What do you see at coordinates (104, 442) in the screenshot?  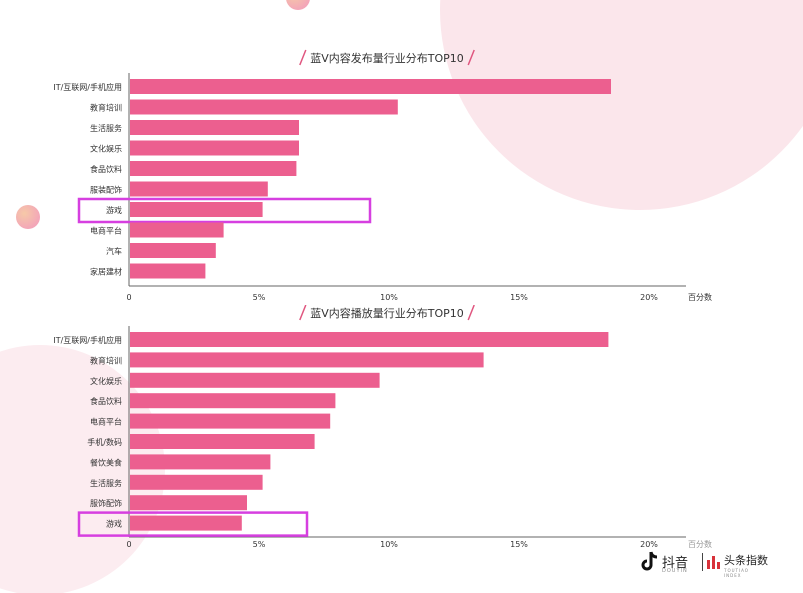 I see `category-label: 手机/数码` at bounding box center [104, 442].